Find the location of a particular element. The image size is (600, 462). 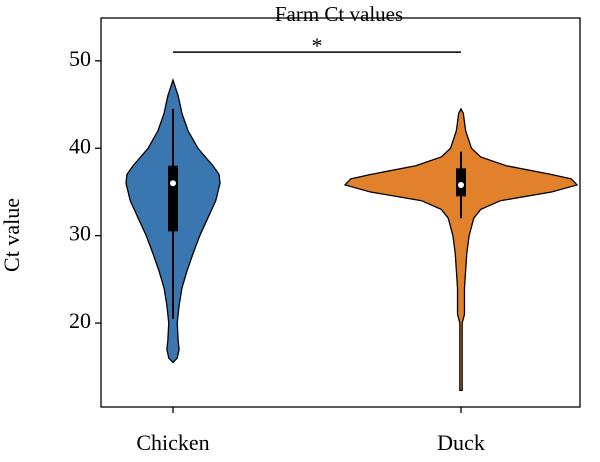

y-tick-label: 20 is located at coordinates (80, 320).